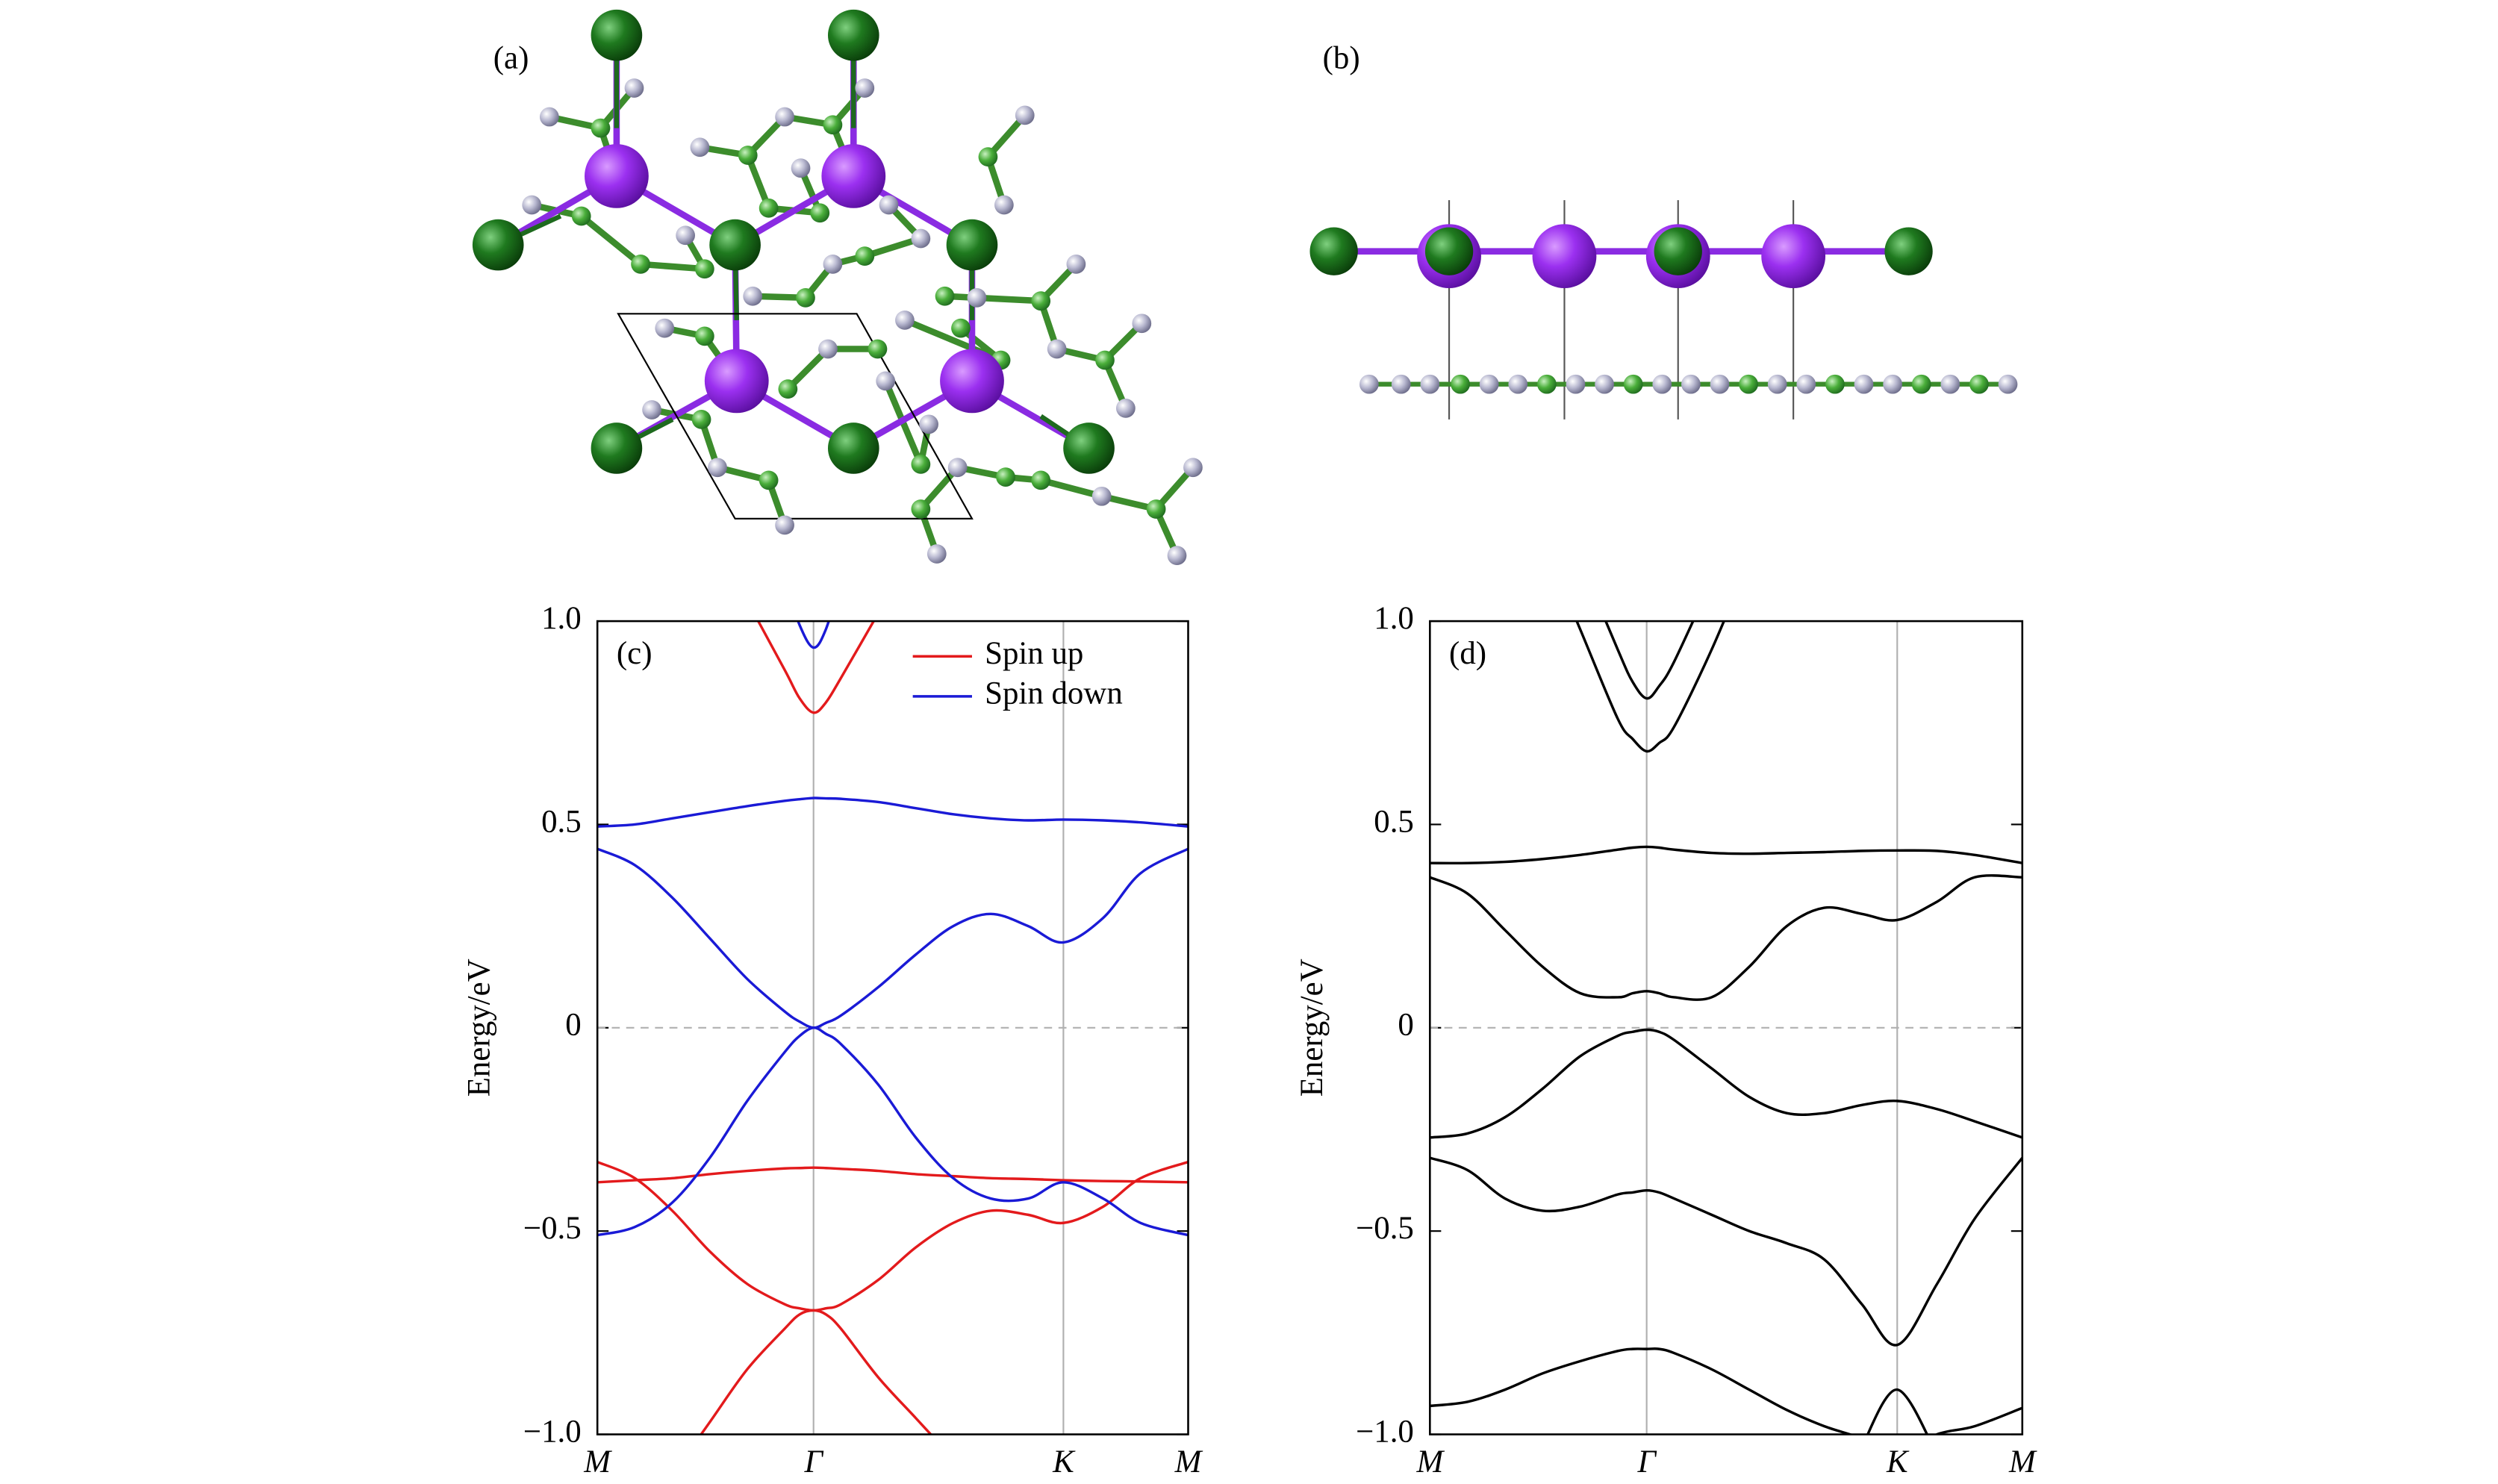 The image size is (2498, 1484). I want to click on structure-side-view, so click(1664, 310).